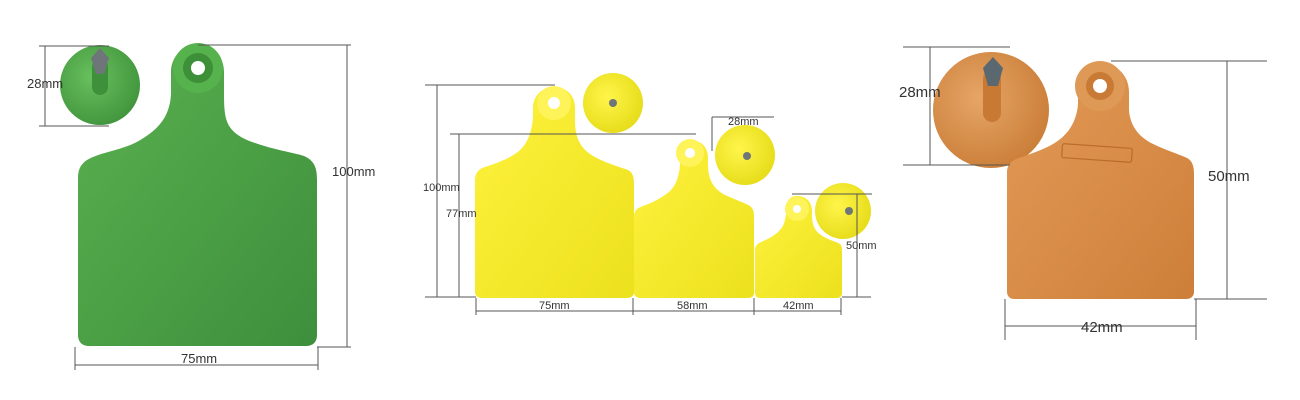 The image size is (1300, 400). I want to click on yellow-small-stud, so click(843, 211).